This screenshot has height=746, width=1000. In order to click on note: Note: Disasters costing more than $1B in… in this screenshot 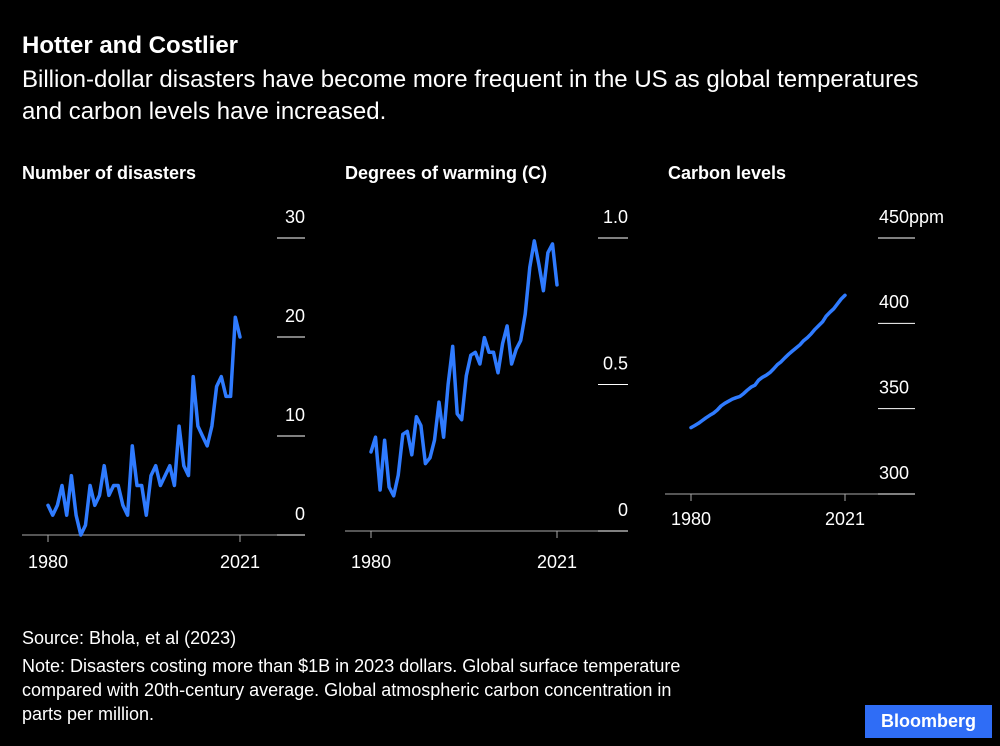, I will do `click(351, 690)`.